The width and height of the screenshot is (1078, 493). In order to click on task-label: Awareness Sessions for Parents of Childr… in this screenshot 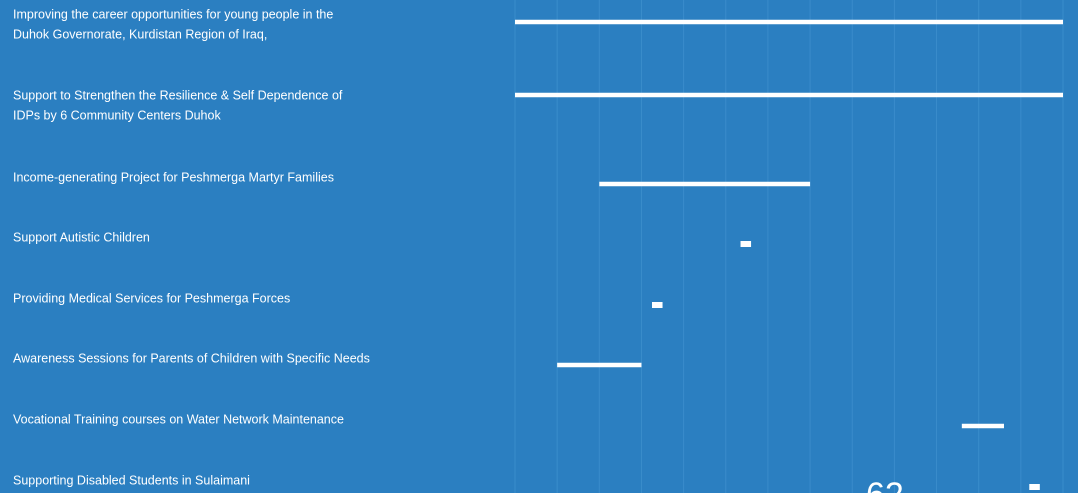, I will do `click(191, 358)`.